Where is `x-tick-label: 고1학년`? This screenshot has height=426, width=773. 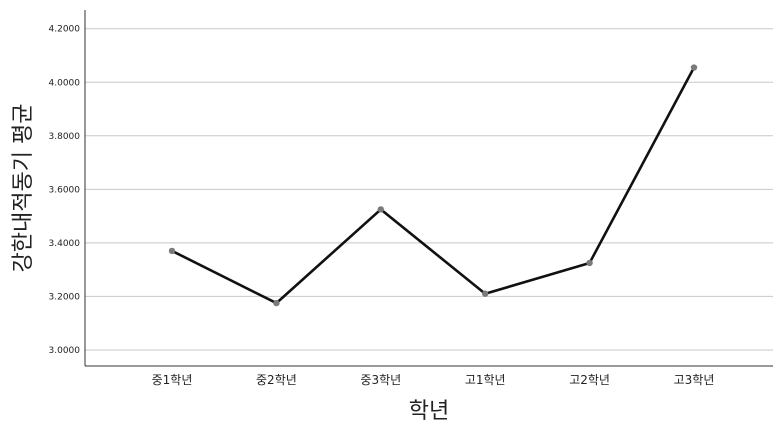
x-tick-label: 고1학년 is located at coordinates (485, 380).